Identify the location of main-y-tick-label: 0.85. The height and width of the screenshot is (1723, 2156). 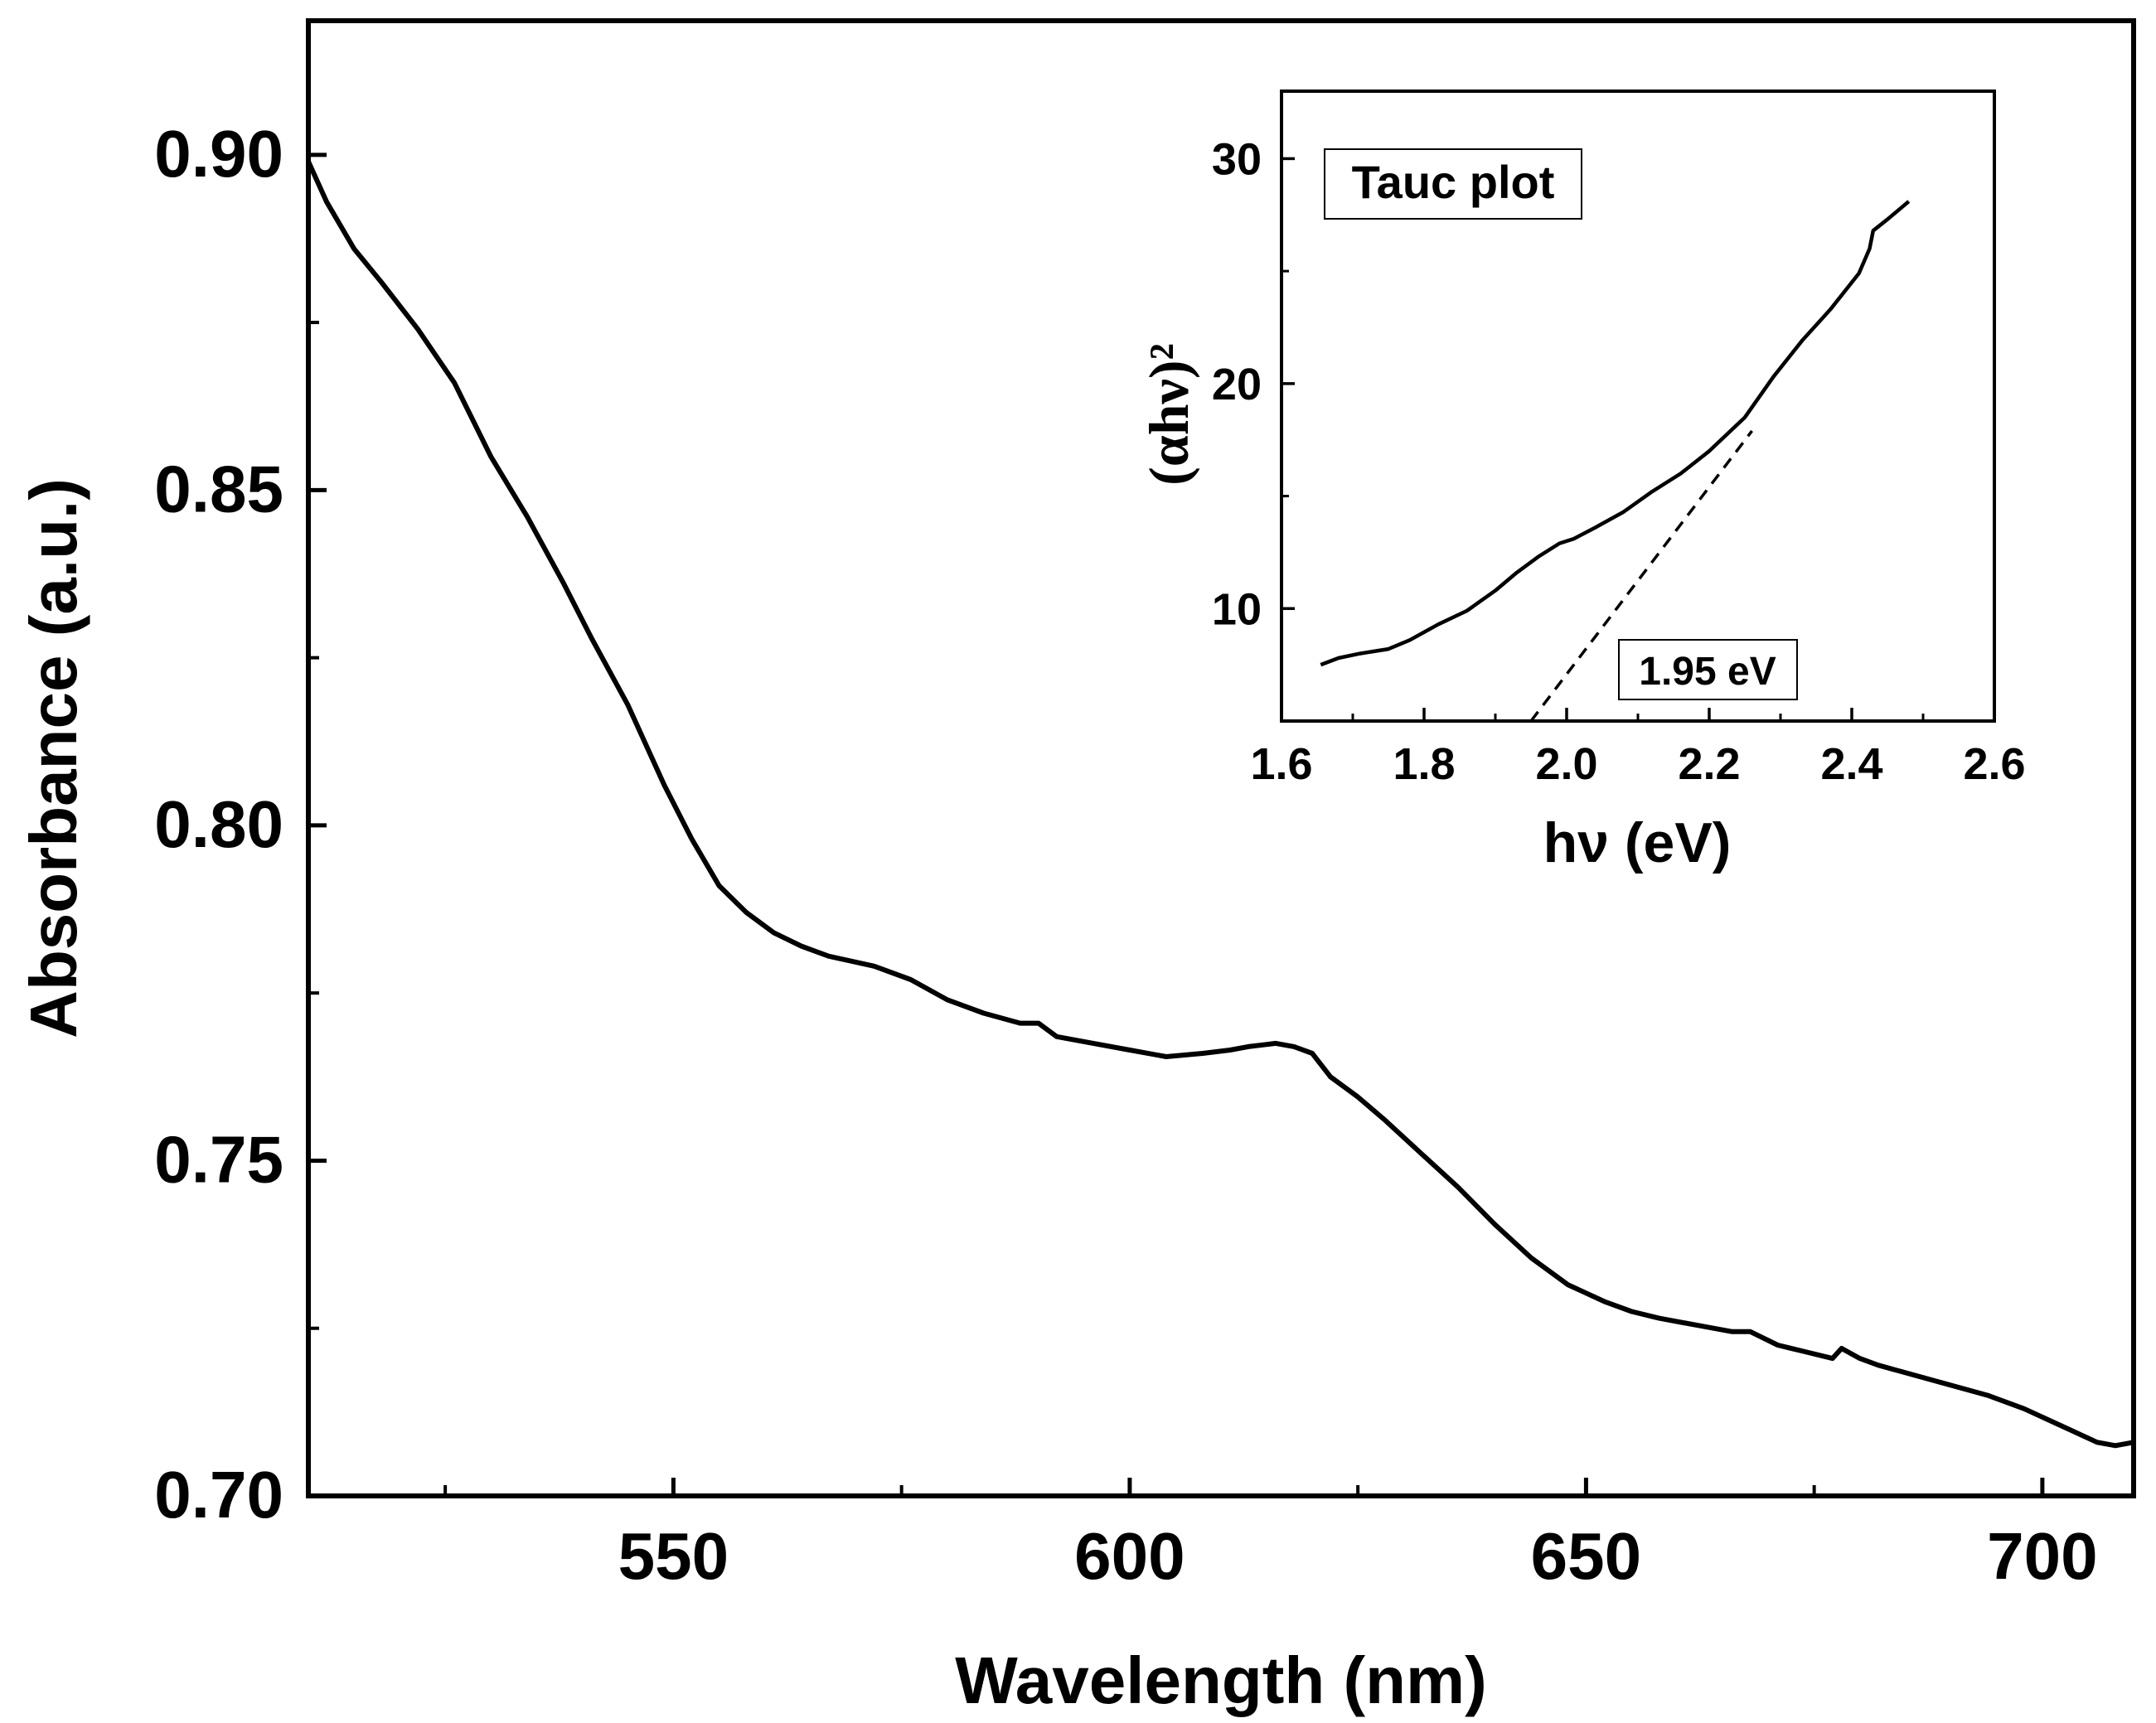
(218, 488).